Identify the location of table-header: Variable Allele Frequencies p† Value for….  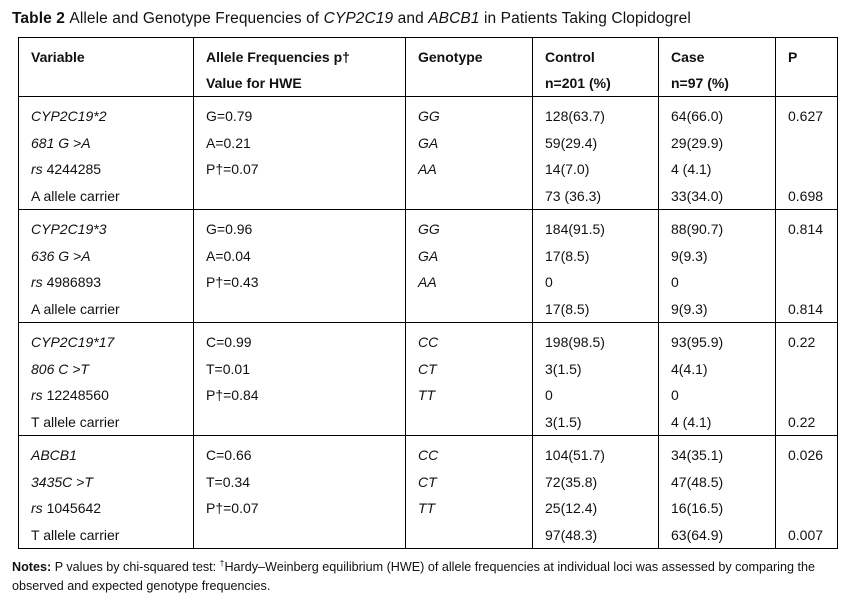
(428, 67).